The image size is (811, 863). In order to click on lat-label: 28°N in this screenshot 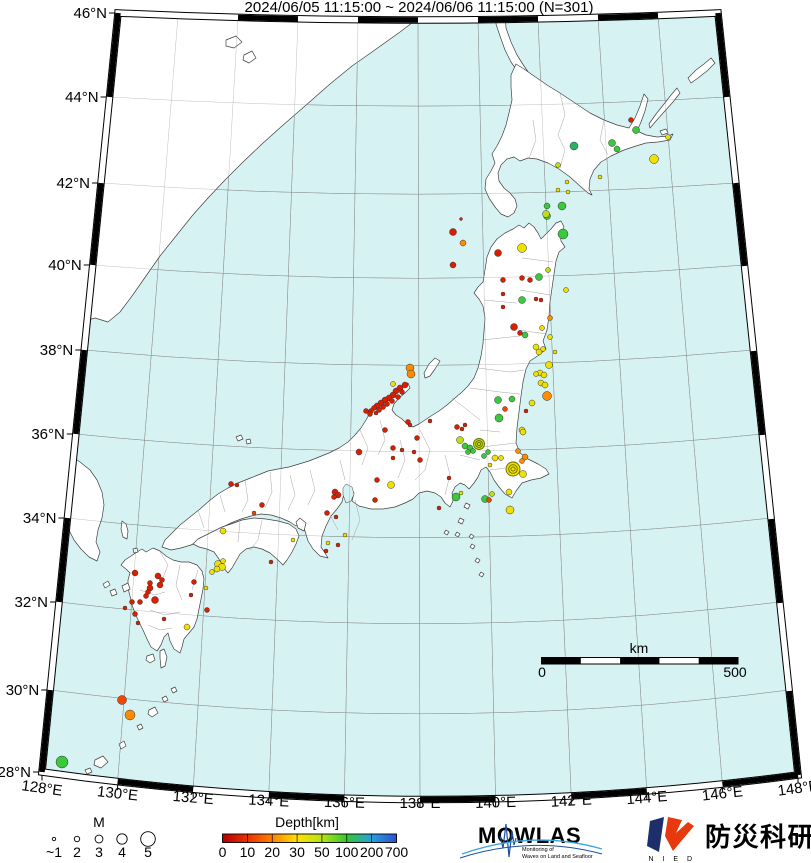, I will do `click(15, 772)`.